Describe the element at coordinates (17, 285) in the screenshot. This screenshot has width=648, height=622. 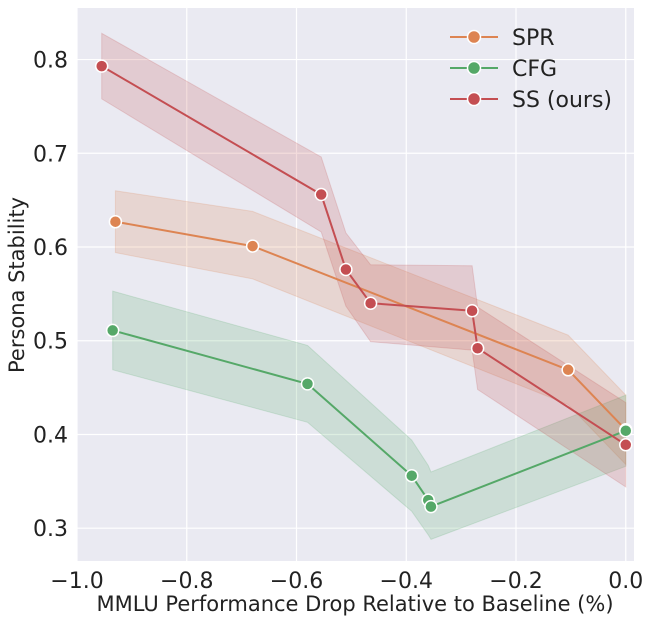
I see `y-axis-label: Persona Stability` at that location.